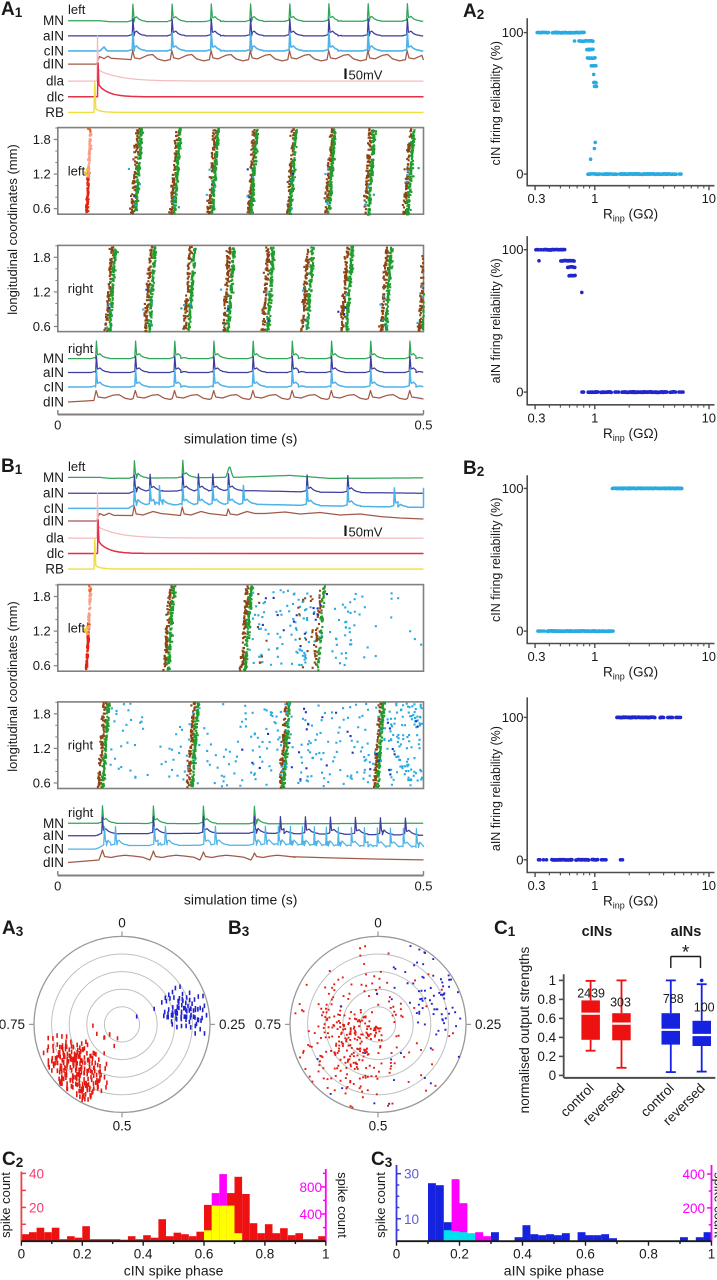 Image resolution: width=717 pixels, height=1280 pixels. What do you see at coordinates (143, 1254) in the screenshot?
I see `svg-text: 0.4` at bounding box center [143, 1254].